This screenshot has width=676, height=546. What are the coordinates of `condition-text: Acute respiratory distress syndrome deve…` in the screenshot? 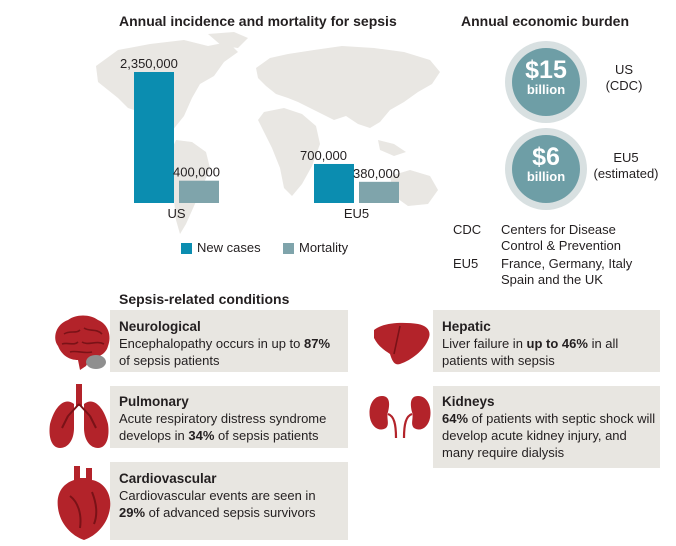 It's located at (223, 427).